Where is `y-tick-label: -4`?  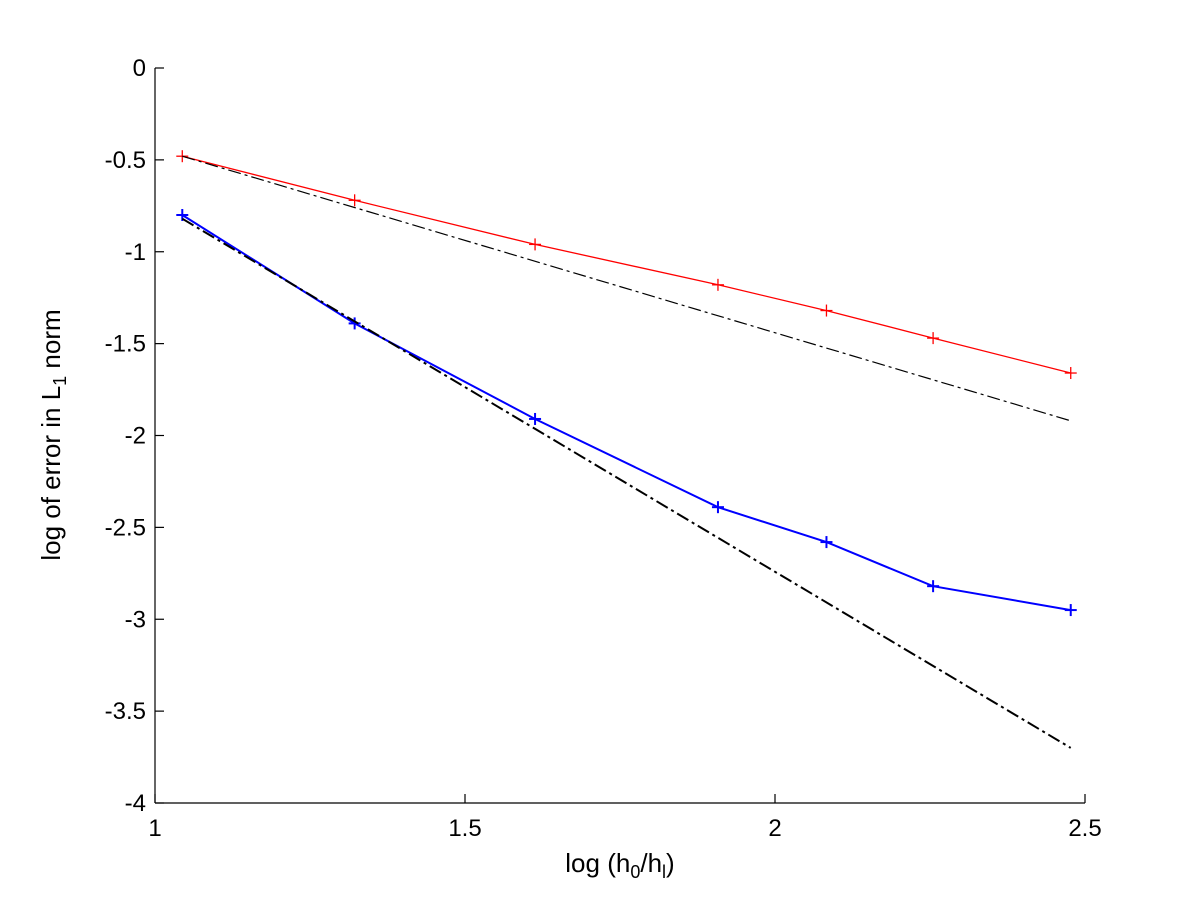 y-tick-label: -4 is located at coordinates (135, 803).